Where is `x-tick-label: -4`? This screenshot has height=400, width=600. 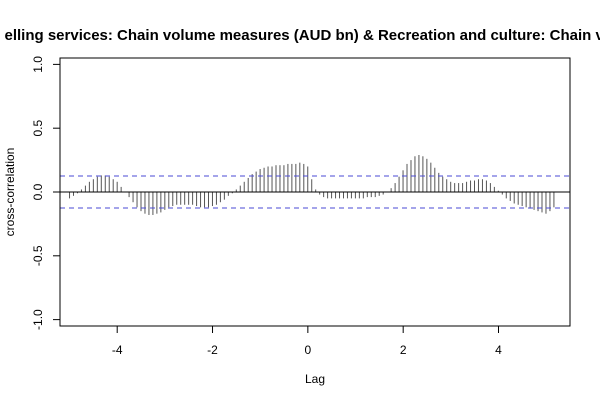
x-tick-label: -4 is located at coordinates (117, 350).